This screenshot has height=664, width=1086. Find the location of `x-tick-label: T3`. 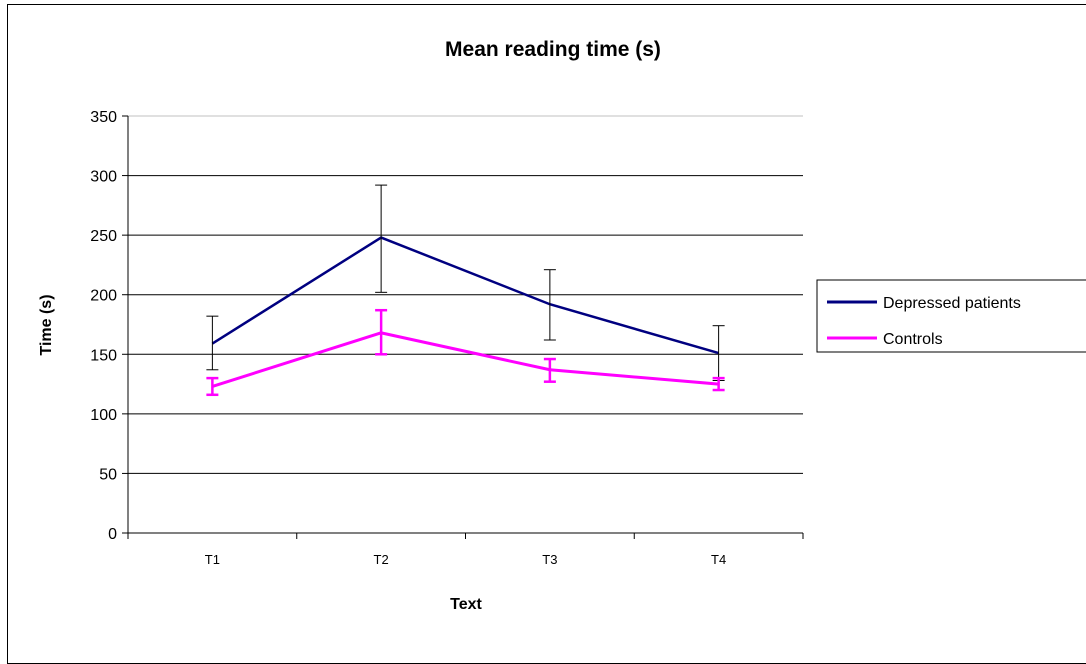

x-tick-label: T3 is located at coordinates (549, 559).